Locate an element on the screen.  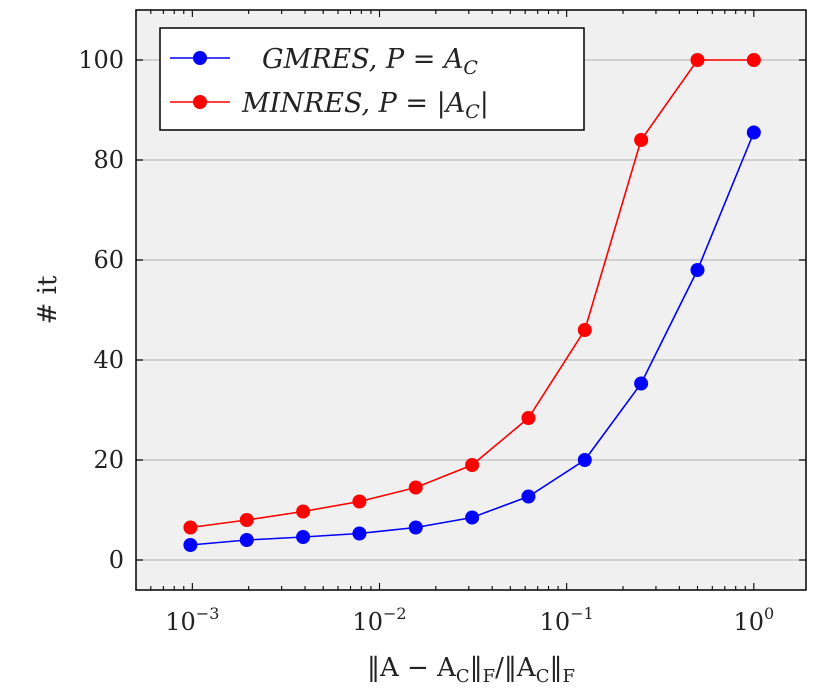
legend-box is located at coordinates (372, 79).